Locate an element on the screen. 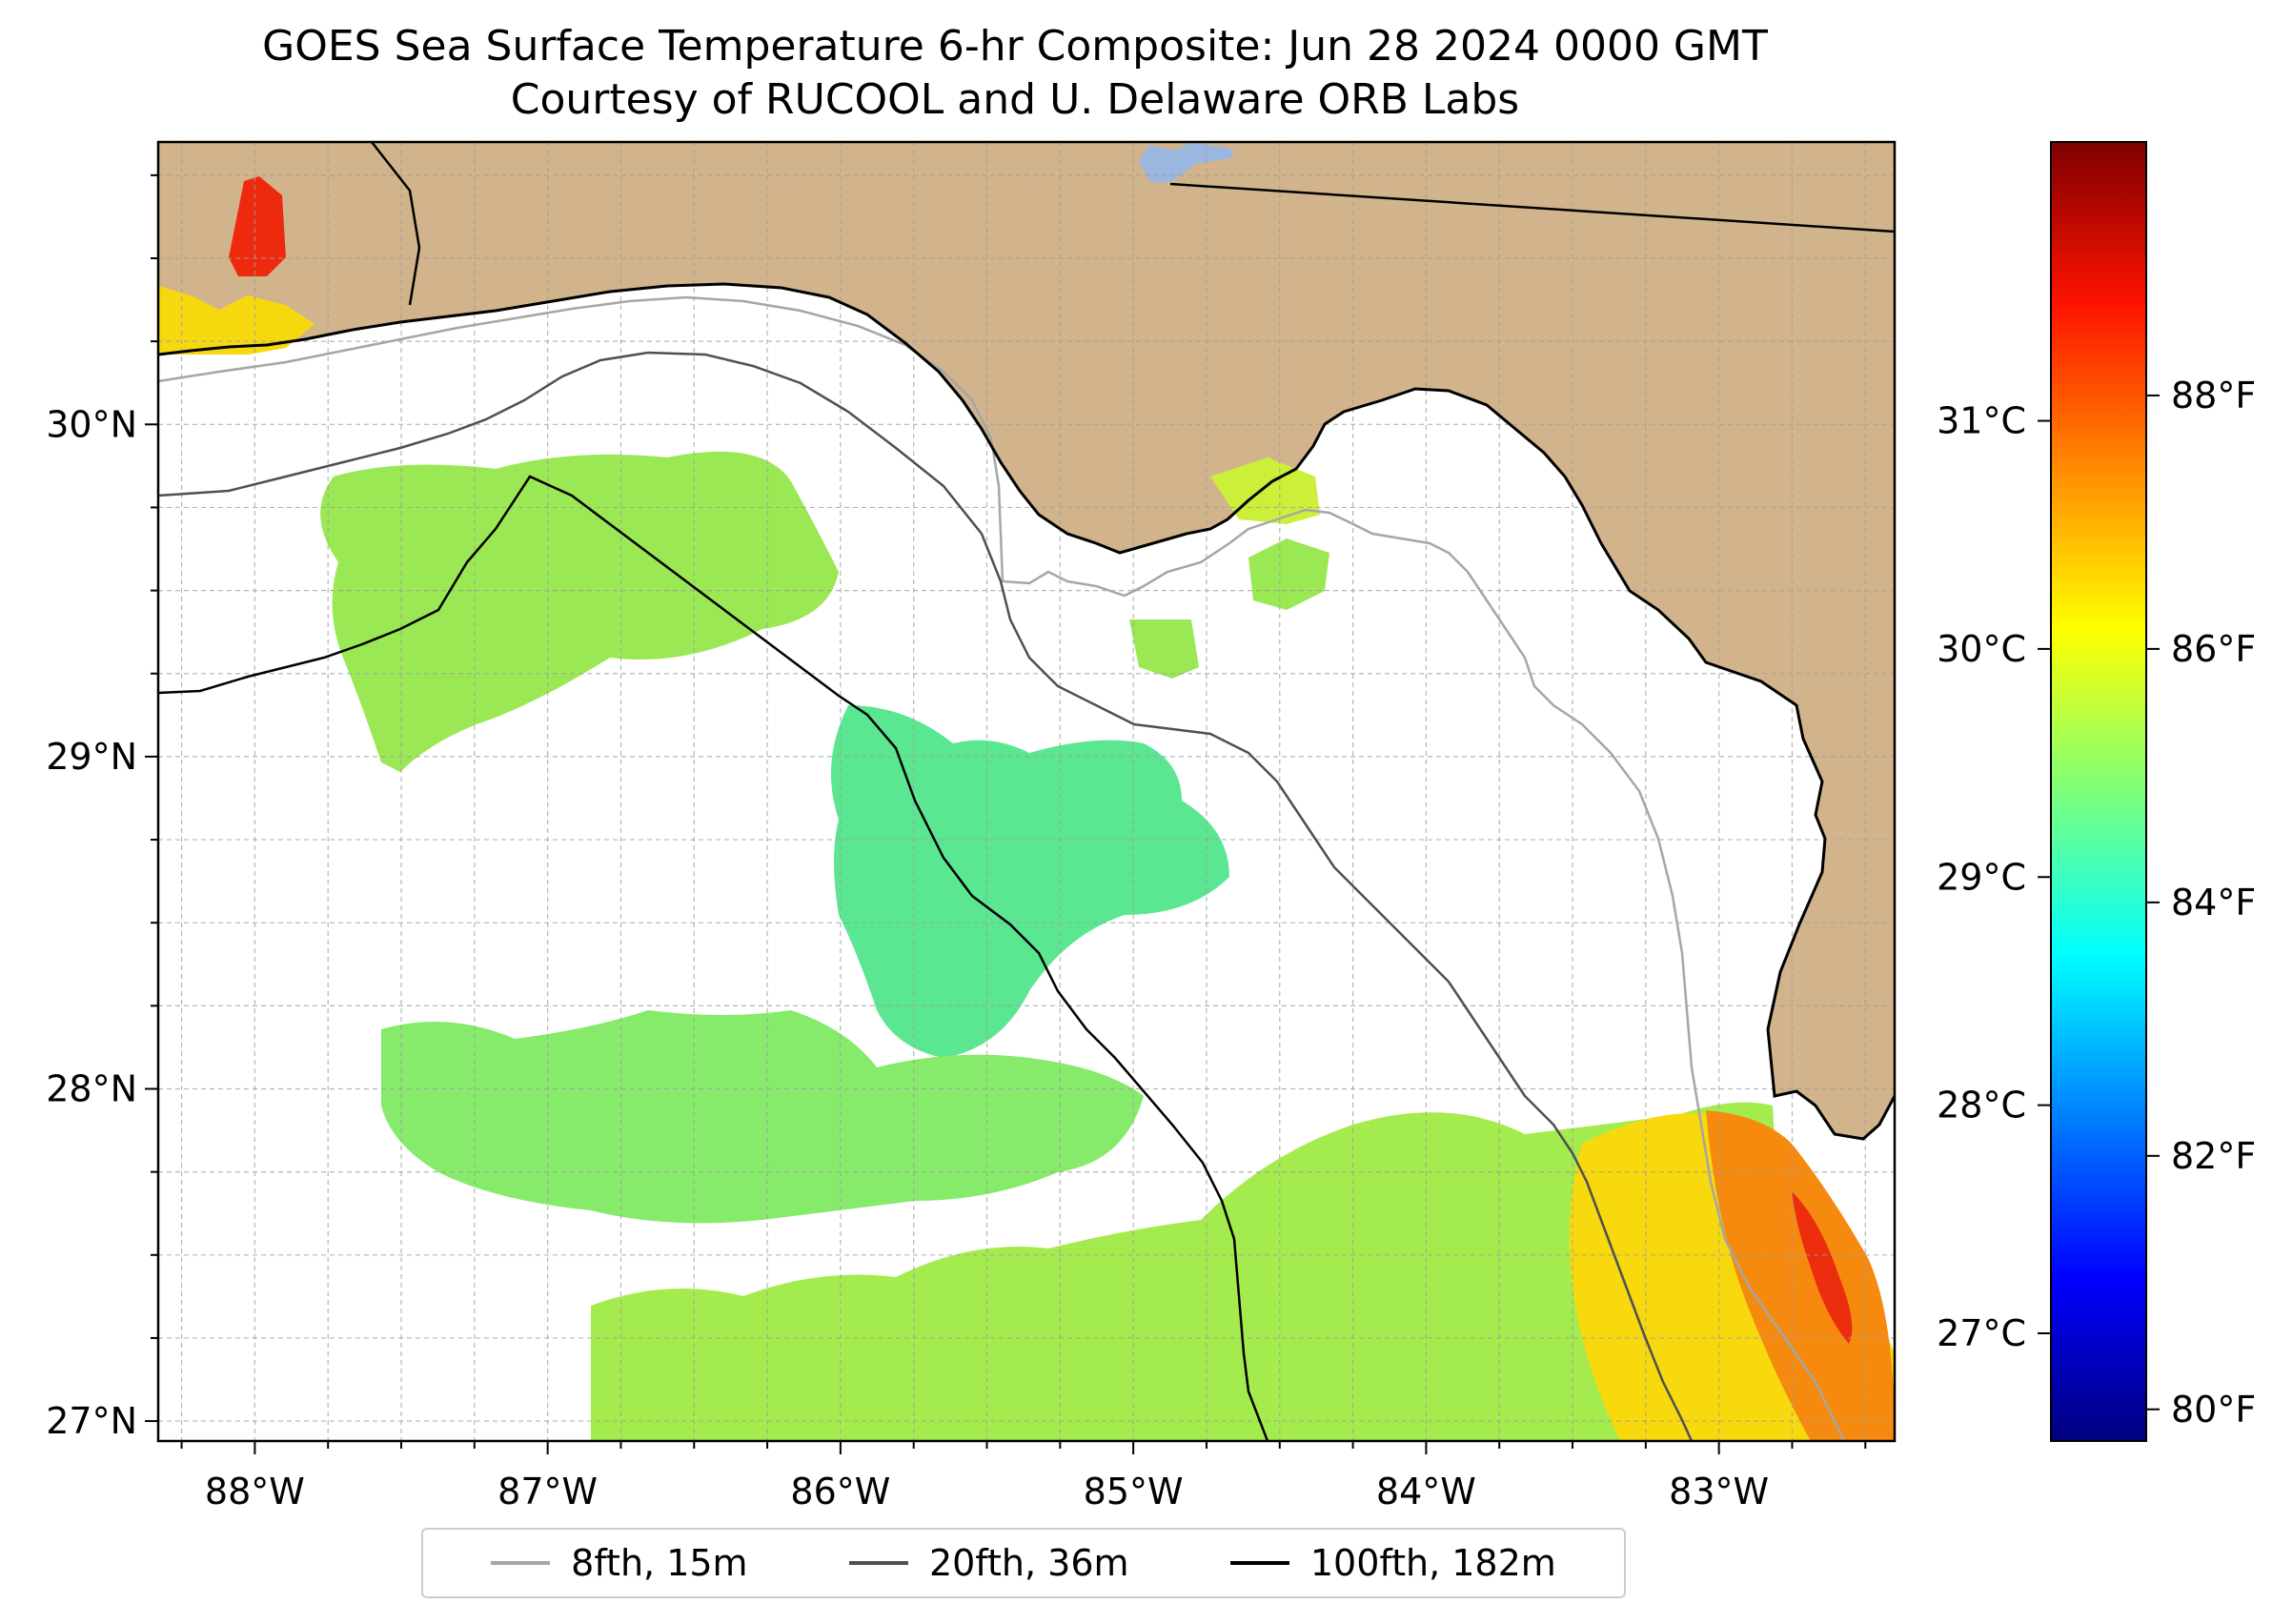 The image size is (2293, 1624). legend-entry: 8fth, 15m is located at coordinates (620, 1563).